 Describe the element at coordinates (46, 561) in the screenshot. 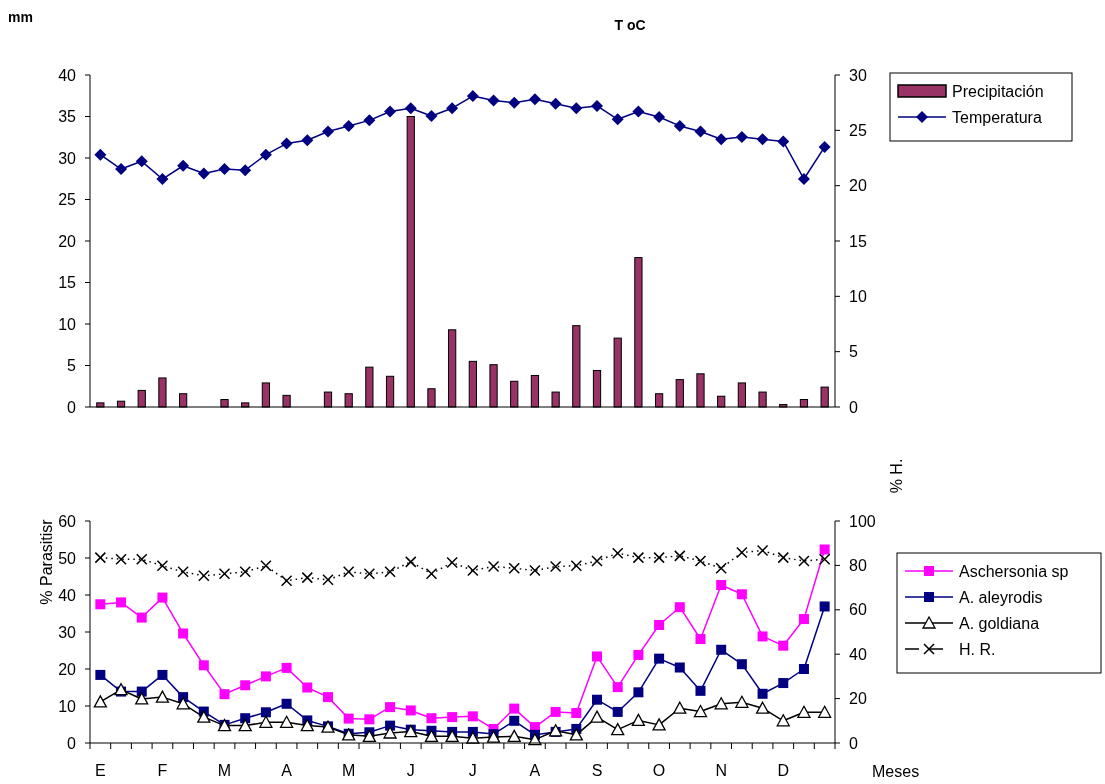

I see `y-axis-title: % Parasitisr` at that location.